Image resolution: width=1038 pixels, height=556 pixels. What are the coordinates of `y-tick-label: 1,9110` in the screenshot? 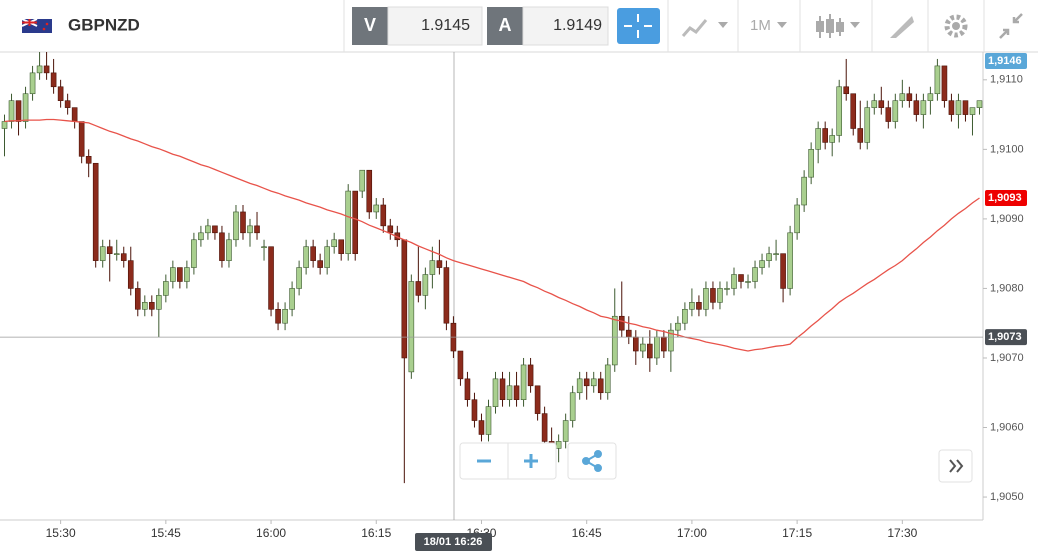 It's located at (1006, 80).